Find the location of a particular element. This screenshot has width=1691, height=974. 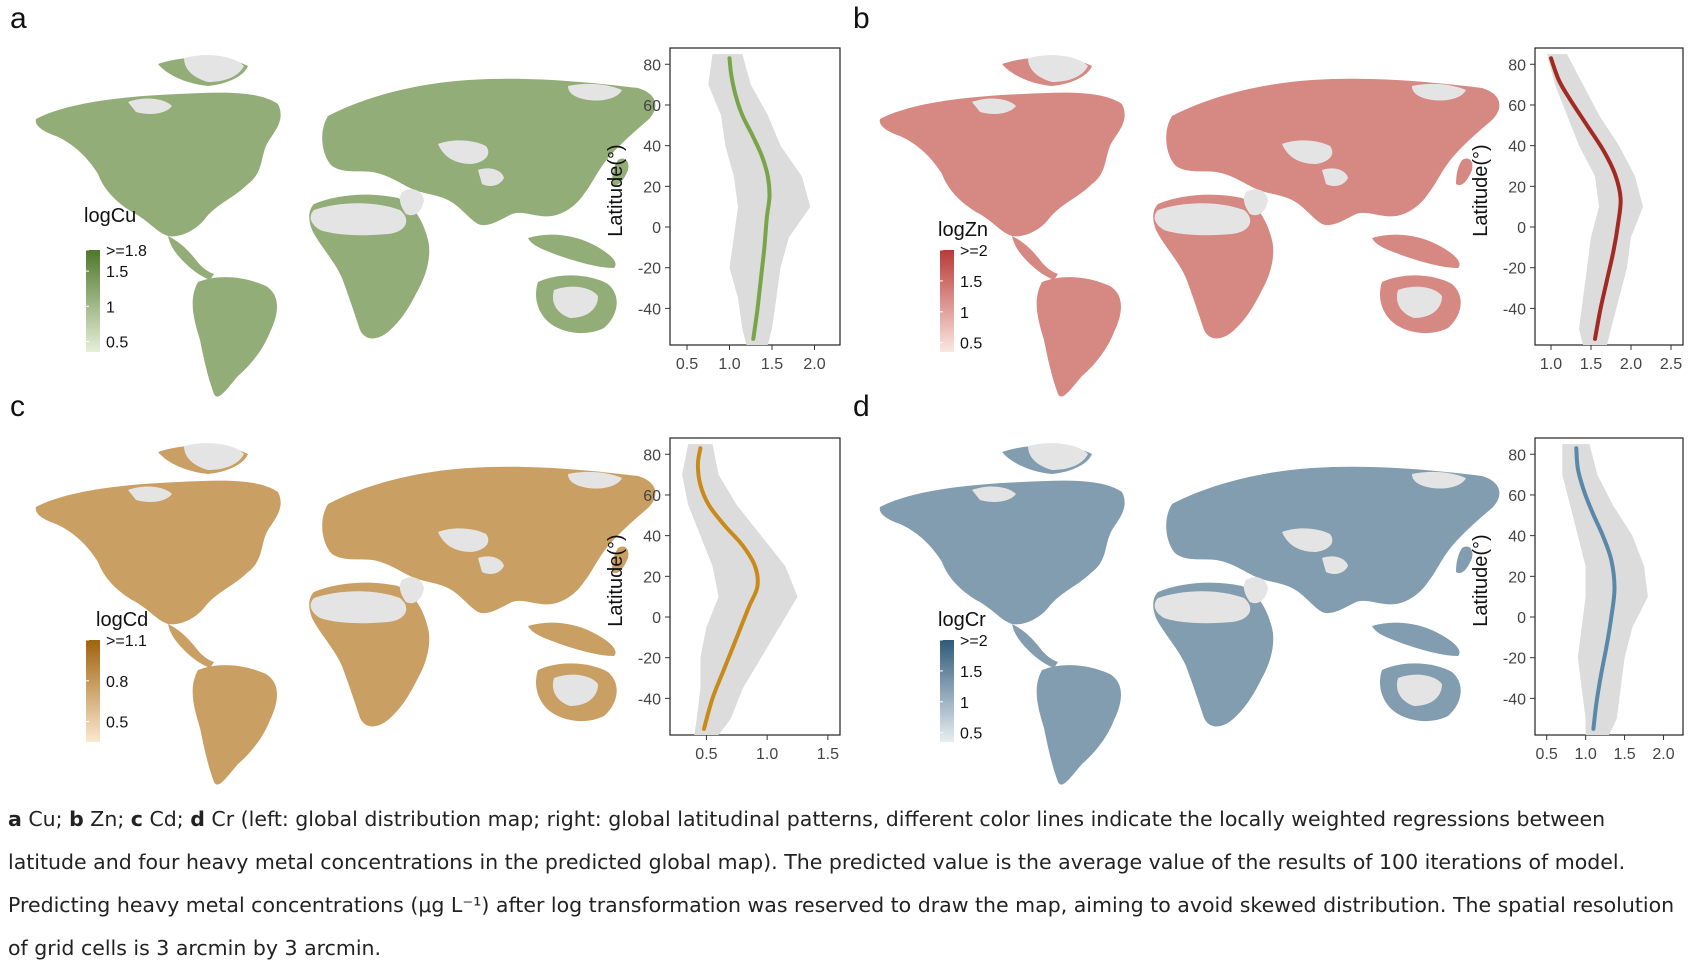

latitude-plot-cd: 80 60 40 20 0 -20 -40 0.5 1.0 1.5 Latitude(°) is located at coordinates (723, 600).